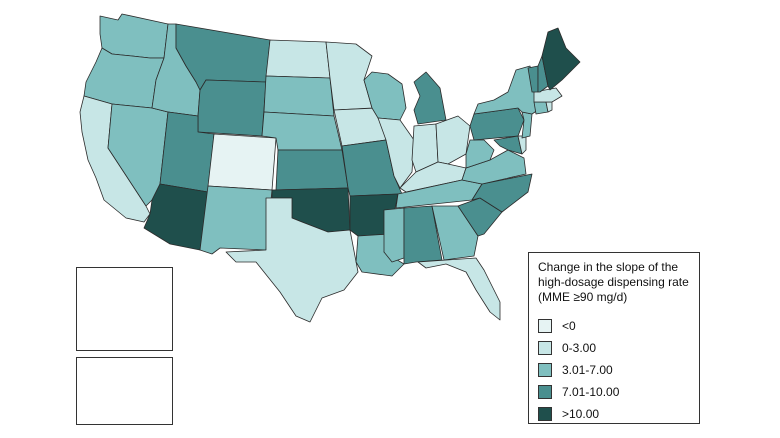 This screenshot has width=780, height=438. What do you see at coordinates (614, 326) in the screenshot?
I see `legend-item: <0` at bounding box center [614, 326].